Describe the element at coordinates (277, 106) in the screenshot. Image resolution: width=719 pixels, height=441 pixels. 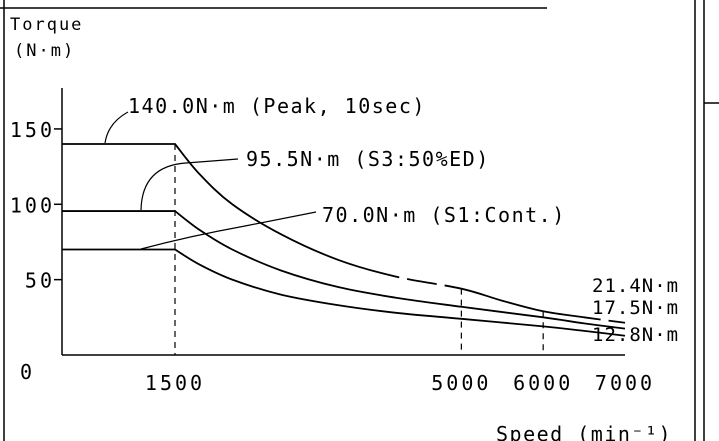
I see `series-annotation: 140.0N·m (Peak, 10sec)` at that location.